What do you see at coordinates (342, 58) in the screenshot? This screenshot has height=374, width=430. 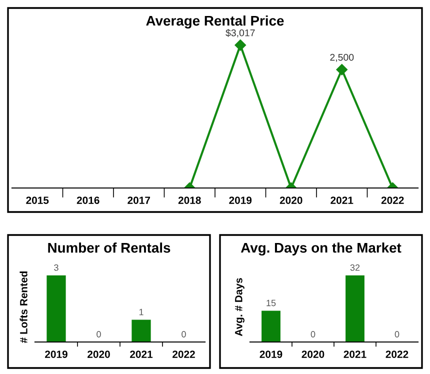 I see `data-label: 2,500` at bounding box center [342, 58].